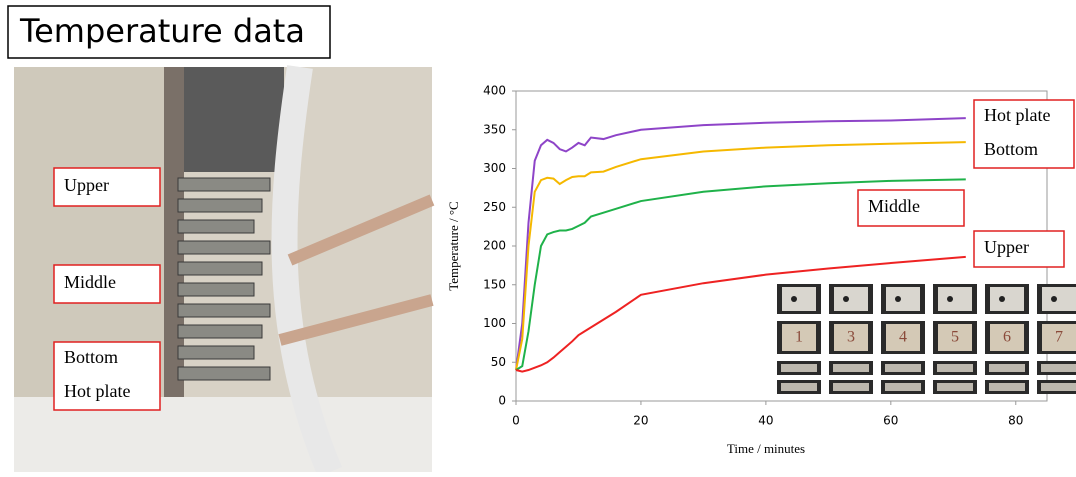 This screenshot has height=477, width=1076. Describe the element at coordinates (494, 323) in the screenshot. I see `y-tick-label: 100` at that location.